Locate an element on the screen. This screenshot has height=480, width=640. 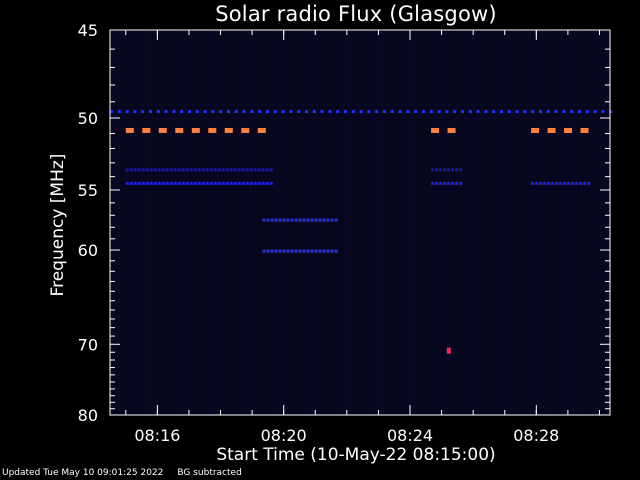
x-tick-label: 08:16 is located at coordinates (157, 435).